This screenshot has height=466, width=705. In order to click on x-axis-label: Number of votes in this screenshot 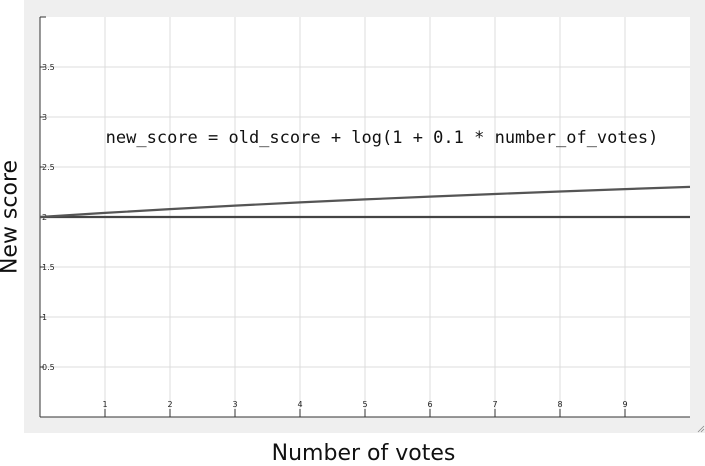, I will do `click(363, 453)`.